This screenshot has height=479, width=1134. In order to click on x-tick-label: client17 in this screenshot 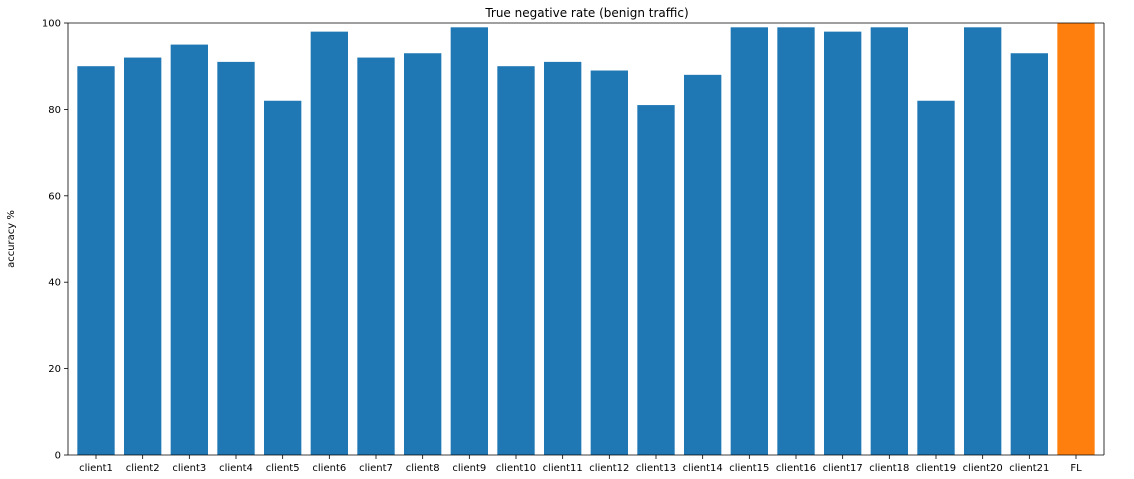, I will do `click(843, 468)`.